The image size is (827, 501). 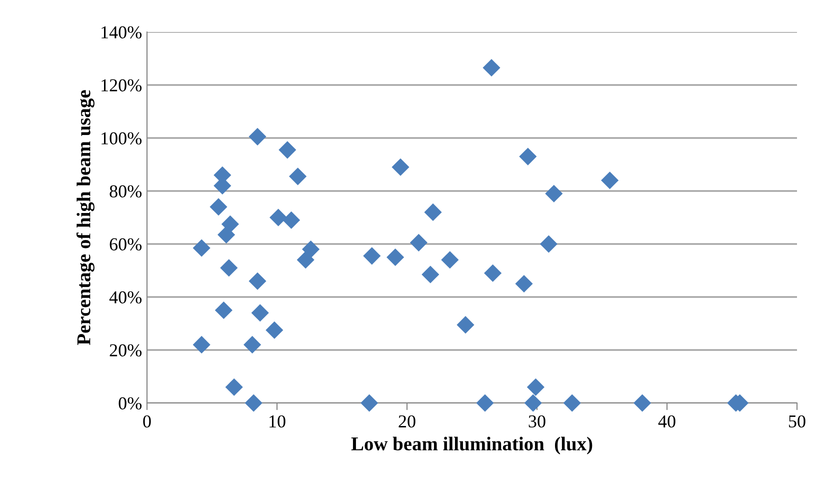 What do you see at coordinates (667, 421) in the screenshot?
I see `x-tick-label: 40` at bounding box center [667, 421].